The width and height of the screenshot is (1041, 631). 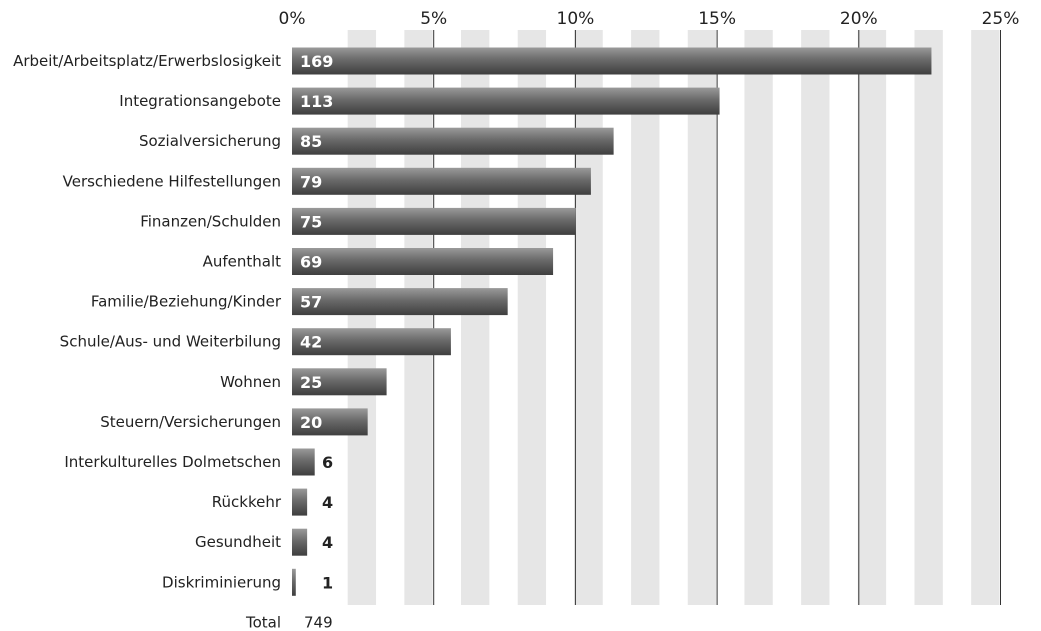 What do you see at coordinates (576, 19) in the screenshot?
I see `x-tick-label: 10%` at bounding box center [576, 19].